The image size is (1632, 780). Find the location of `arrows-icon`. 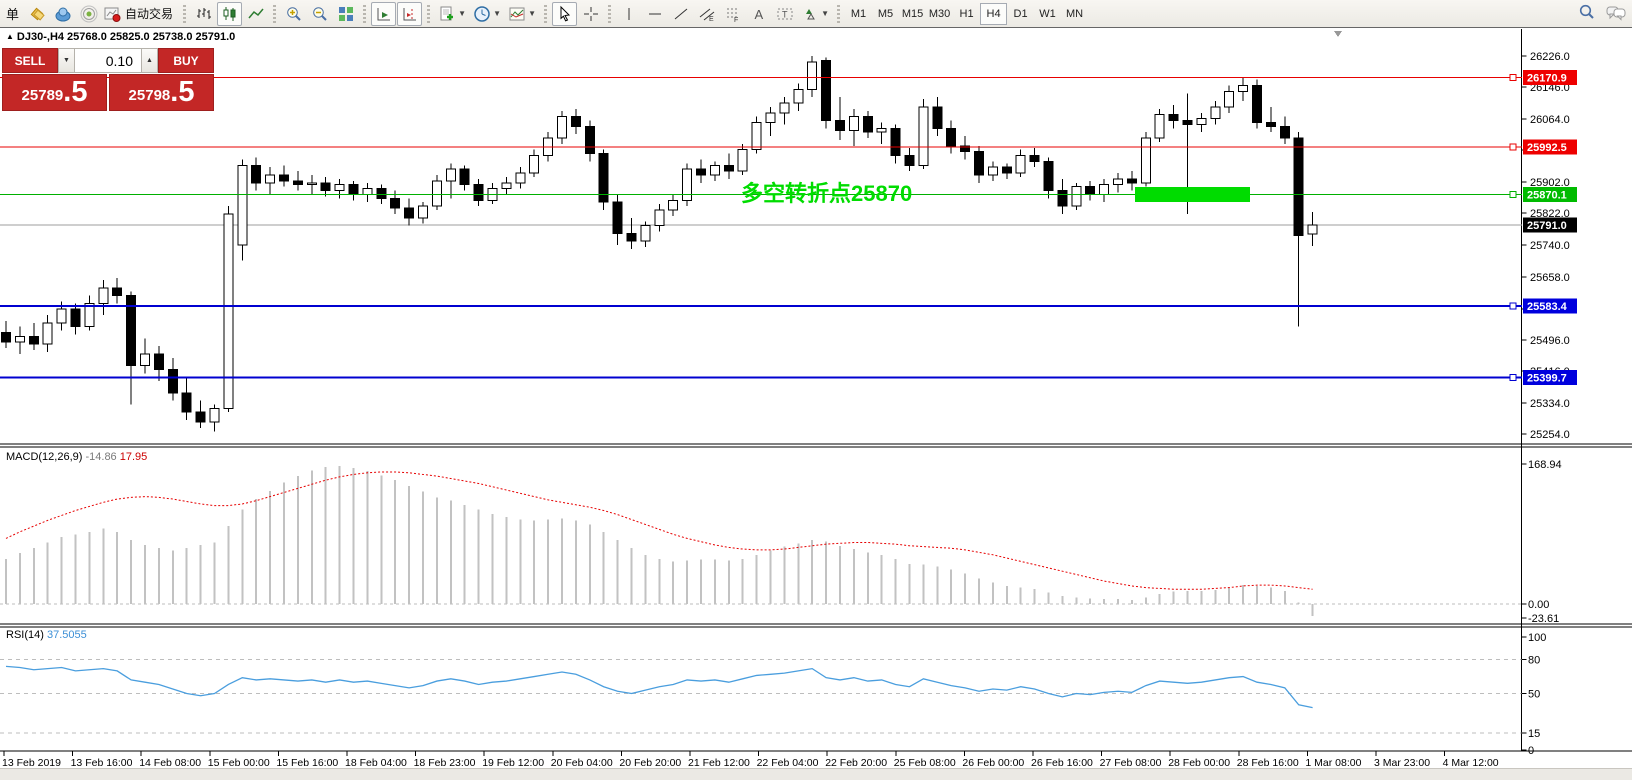

arrows-icon is located at coordinates (810, 14).